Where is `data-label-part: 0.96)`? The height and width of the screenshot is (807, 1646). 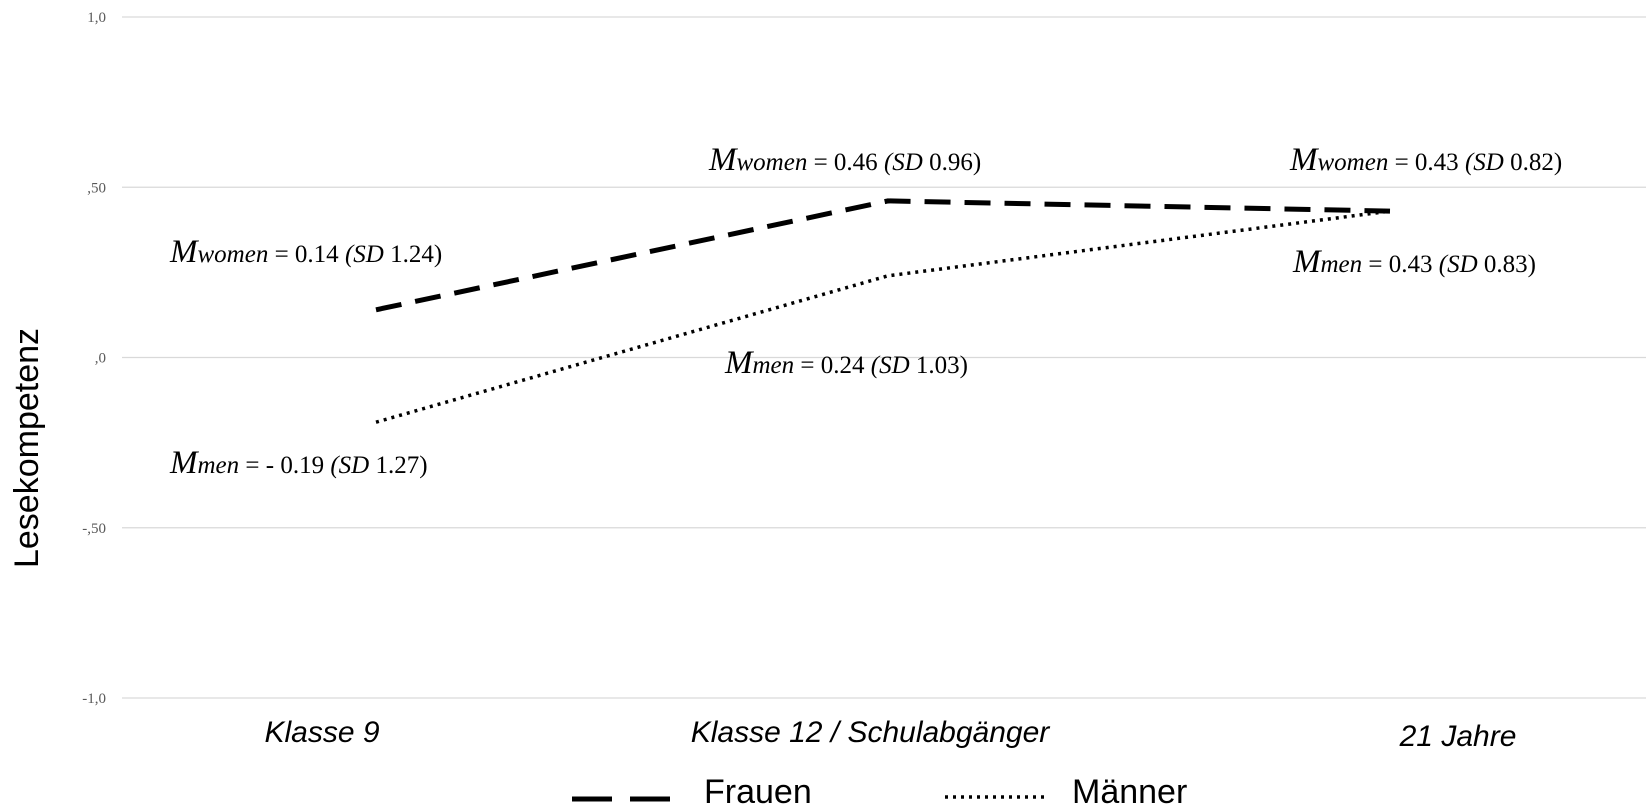 data-label-part: 0.96) is located at coordinates (952, 162).